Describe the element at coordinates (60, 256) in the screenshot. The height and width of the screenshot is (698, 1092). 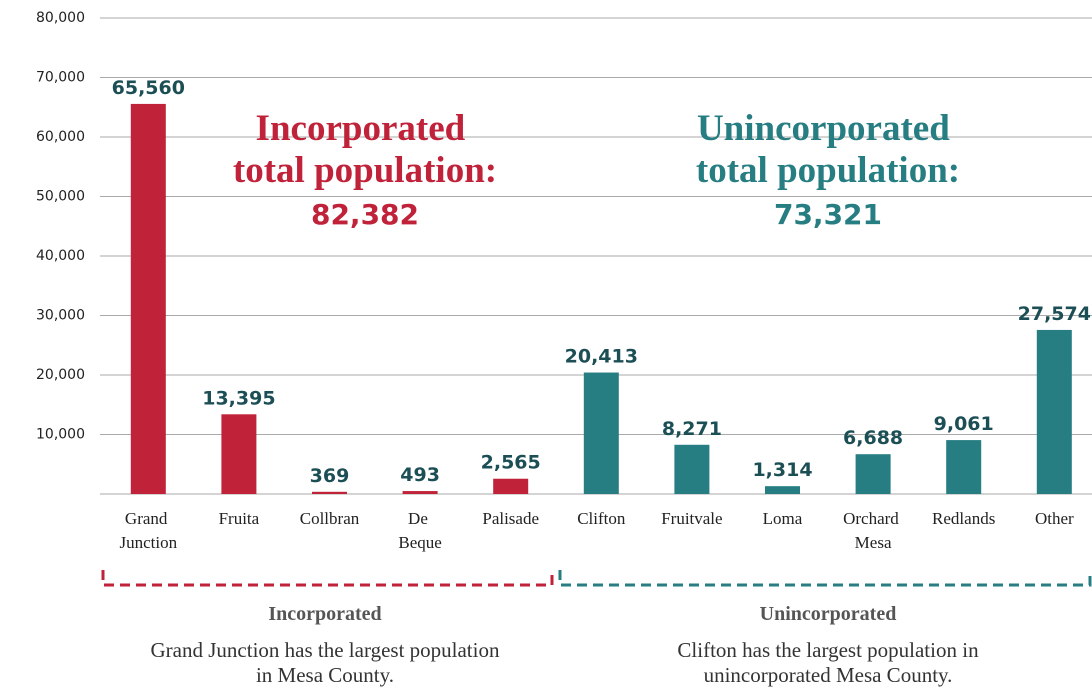
I see `y-tick-label: 40,000` at that location.